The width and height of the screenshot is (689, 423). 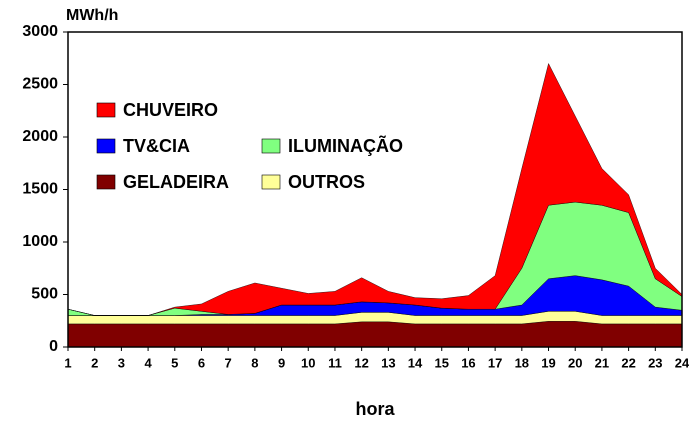 What do you see at coordinates (388, 362) in the screenshot?
I see `x-tick-label: 13` at bounding box center [388, 362].